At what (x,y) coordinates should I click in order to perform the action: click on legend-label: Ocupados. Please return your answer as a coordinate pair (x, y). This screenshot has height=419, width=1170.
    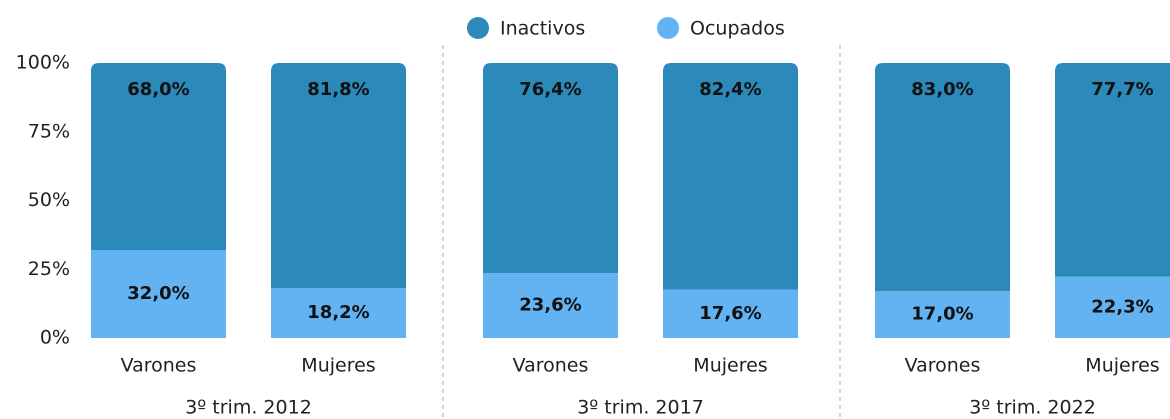
    Looking at the image, I should click on (737, 29).